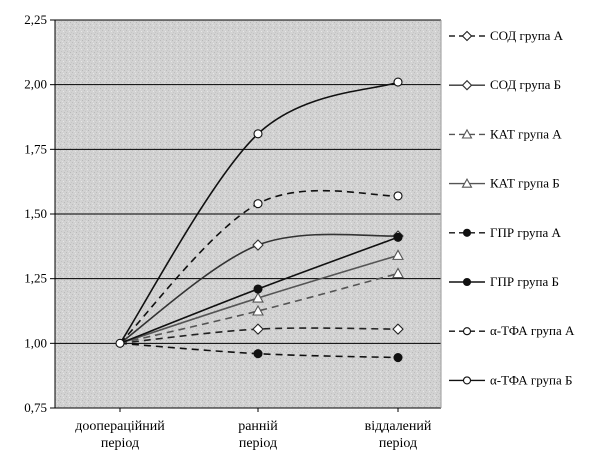  I want to click on legend-item: α-ТФА група А, so click(512, 330).